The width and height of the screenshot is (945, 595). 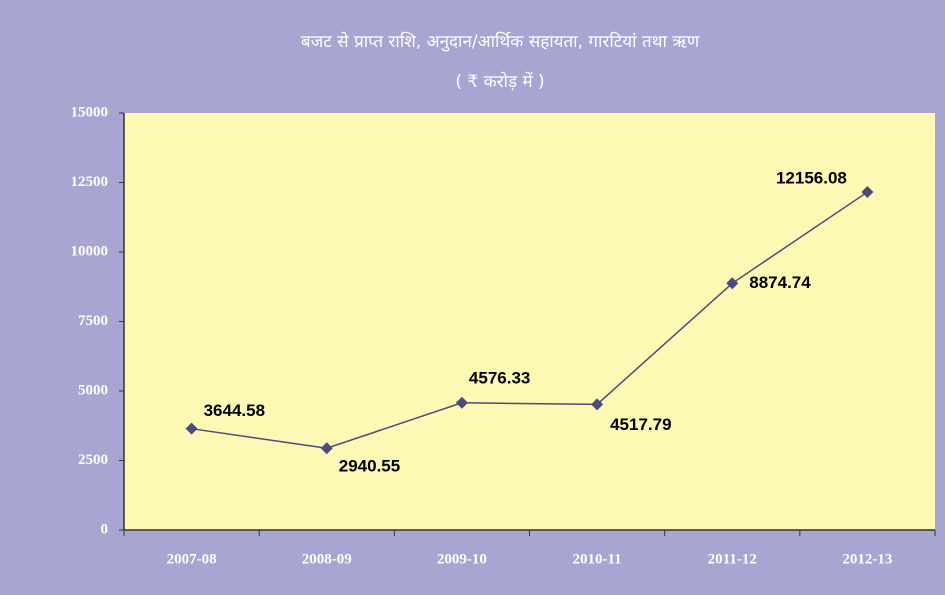 I want to click on y-tick-label: 2500, so click(x=93, y=460).